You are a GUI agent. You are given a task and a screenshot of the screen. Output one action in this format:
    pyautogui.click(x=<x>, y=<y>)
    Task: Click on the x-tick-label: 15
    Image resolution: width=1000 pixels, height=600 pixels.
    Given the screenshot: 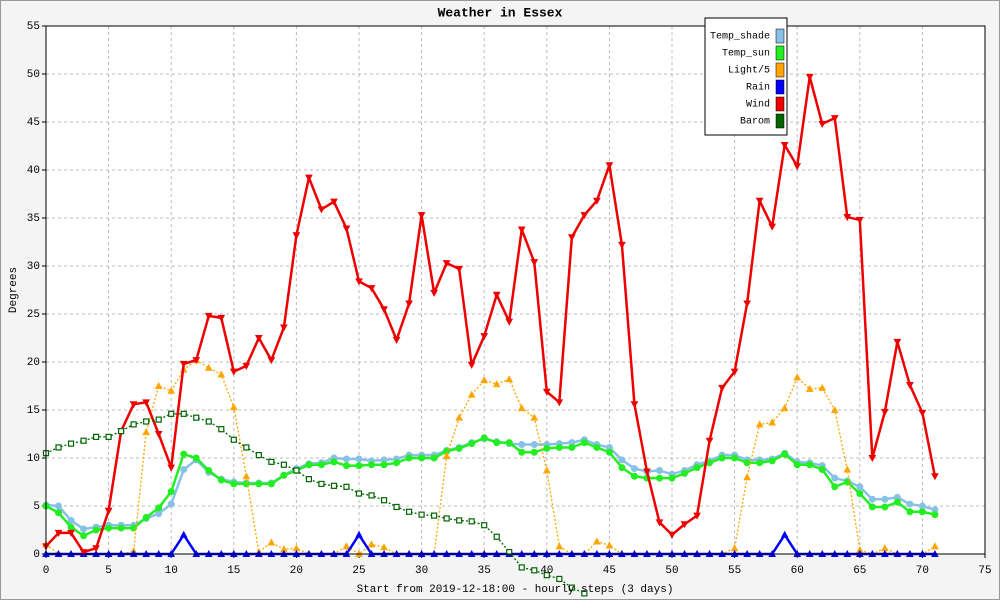 What is the action you would take?
    pyautogui.click(x=233, y=571)
    